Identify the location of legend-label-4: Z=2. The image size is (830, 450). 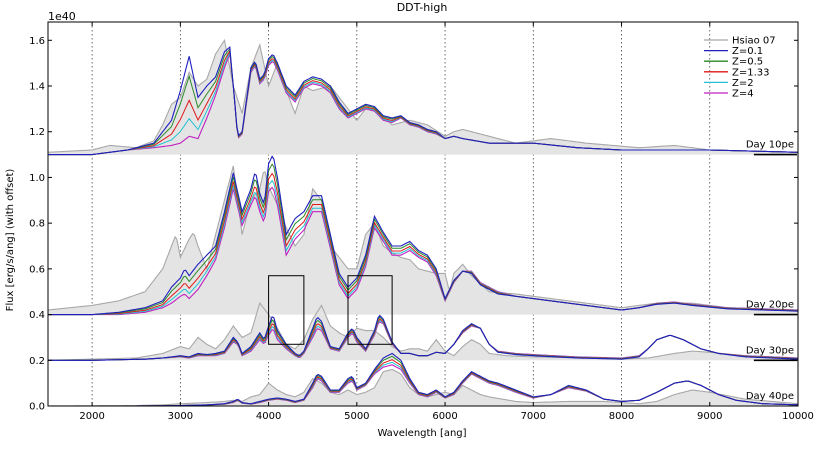
(743, 83).